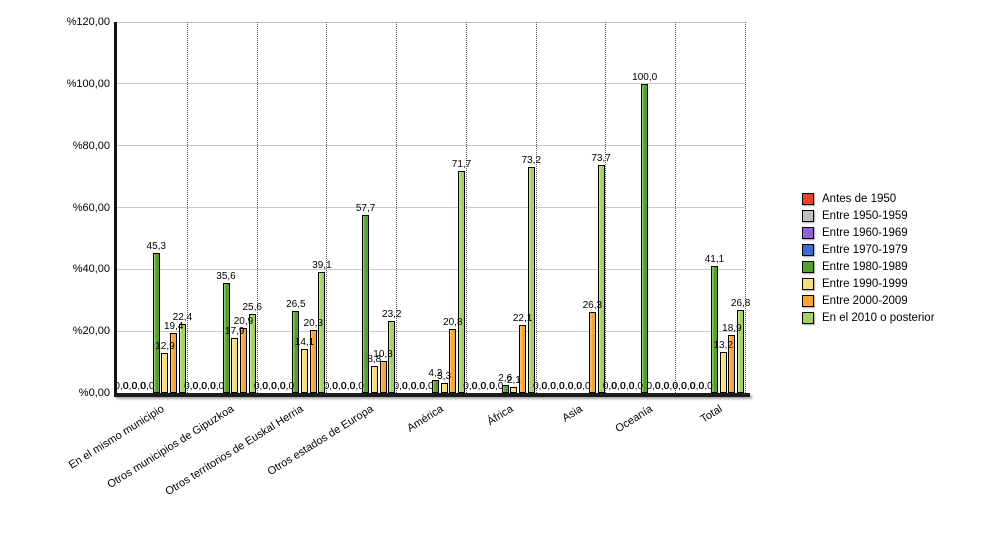  I want to click on bar-value-label: 19,4, so click(173, 327).